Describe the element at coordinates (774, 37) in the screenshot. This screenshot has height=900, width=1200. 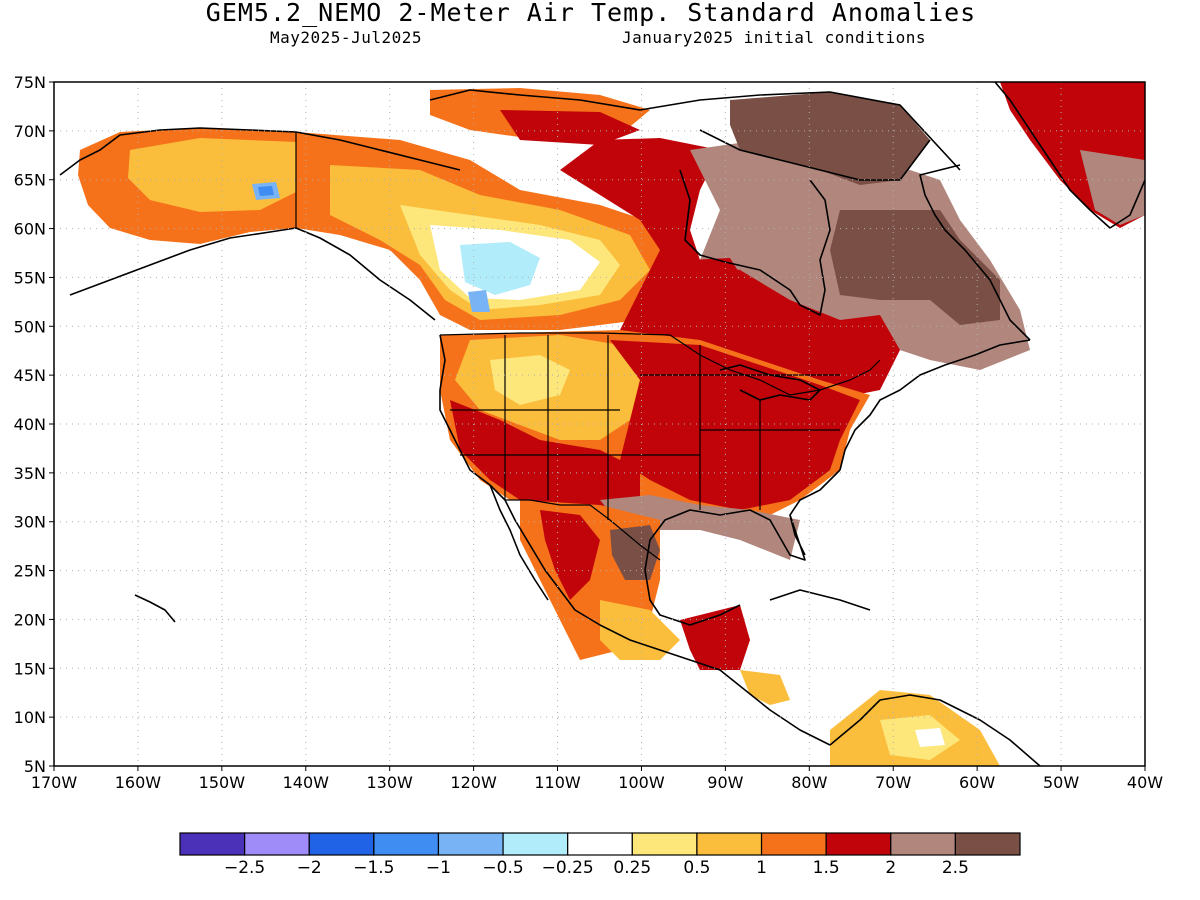
I see `initial-conditions: January2025 initial conditions` at that location.